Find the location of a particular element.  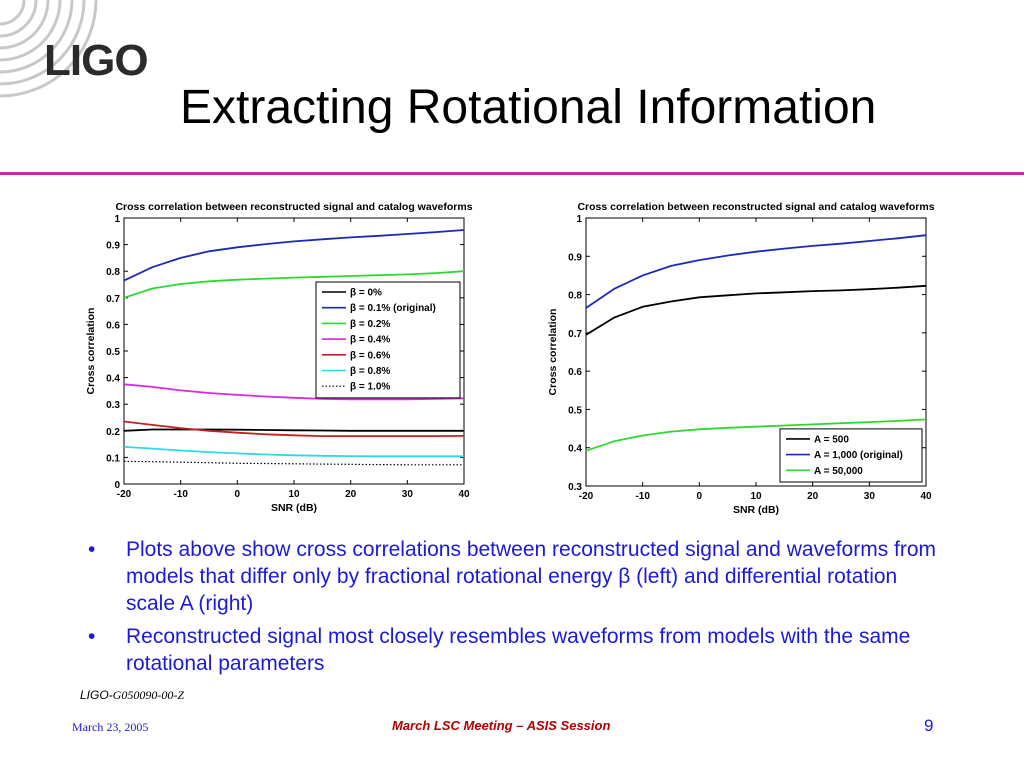

title-divider is located at coordinates (512, 173).